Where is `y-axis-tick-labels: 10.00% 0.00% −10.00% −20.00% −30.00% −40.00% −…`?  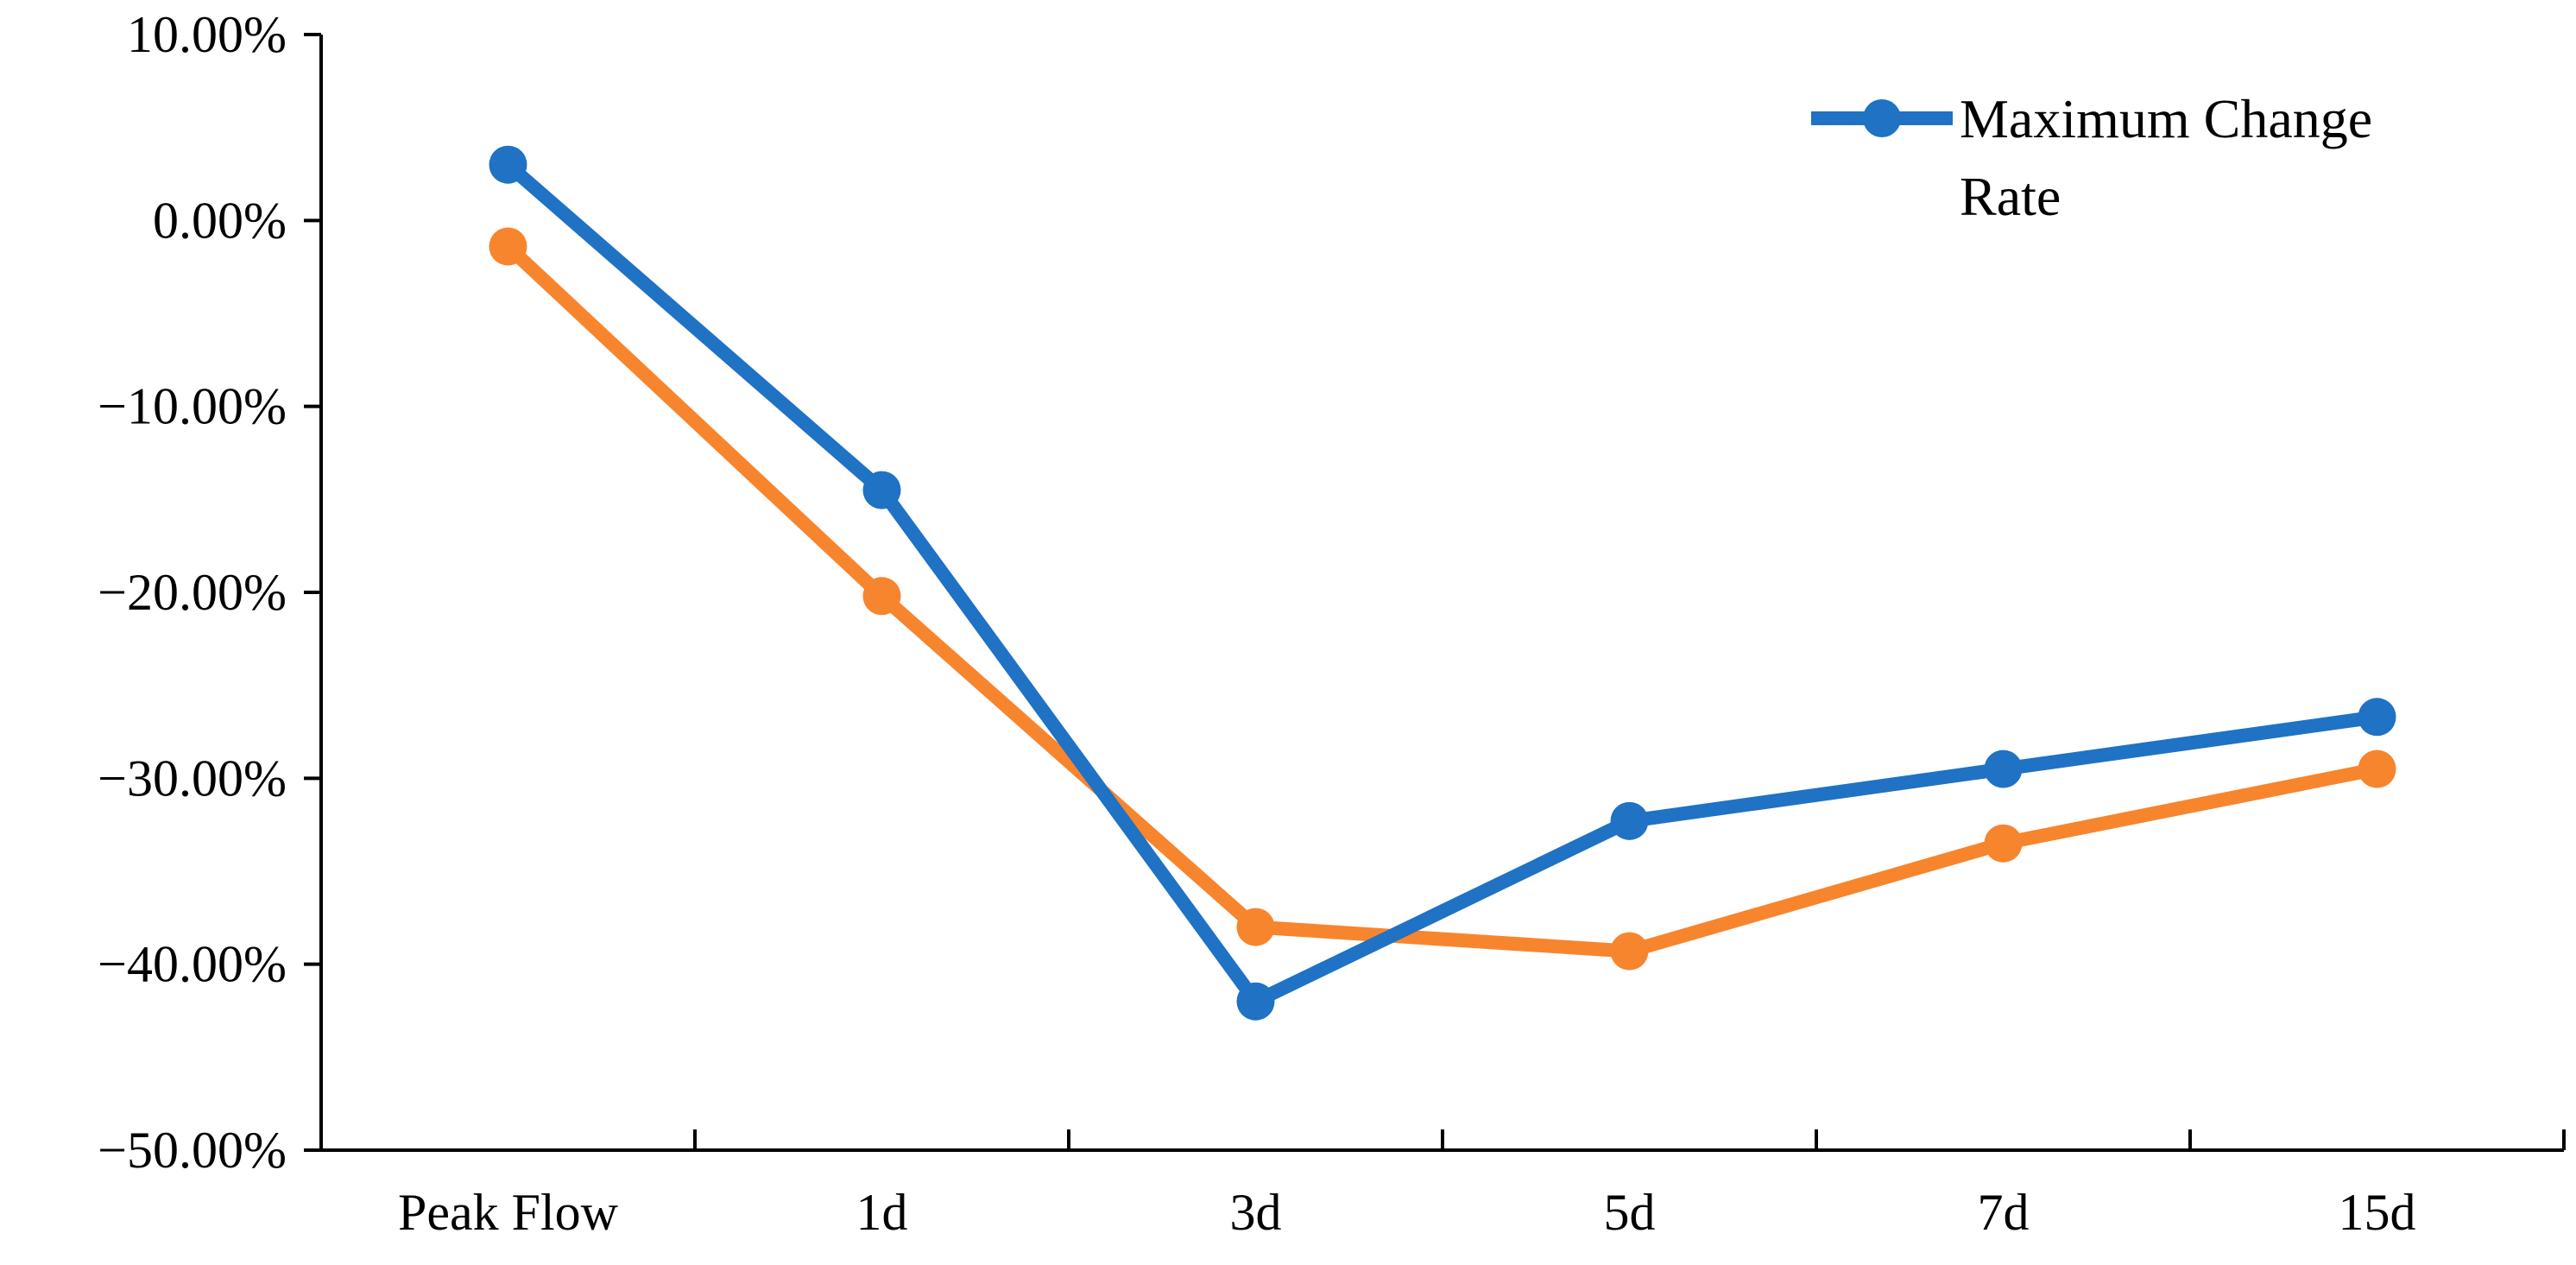 y-axis-tick-labels: 10.00% 0.00% −10.00% −20.00% −30.00% −40.00% −… is located at coordinates (192, 592).